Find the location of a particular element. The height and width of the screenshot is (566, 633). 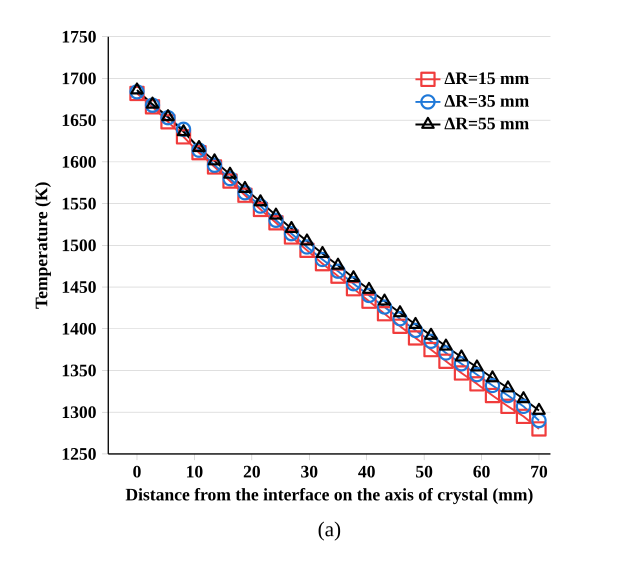

x-tick-label: 40 is located at coordinates (366, 472).